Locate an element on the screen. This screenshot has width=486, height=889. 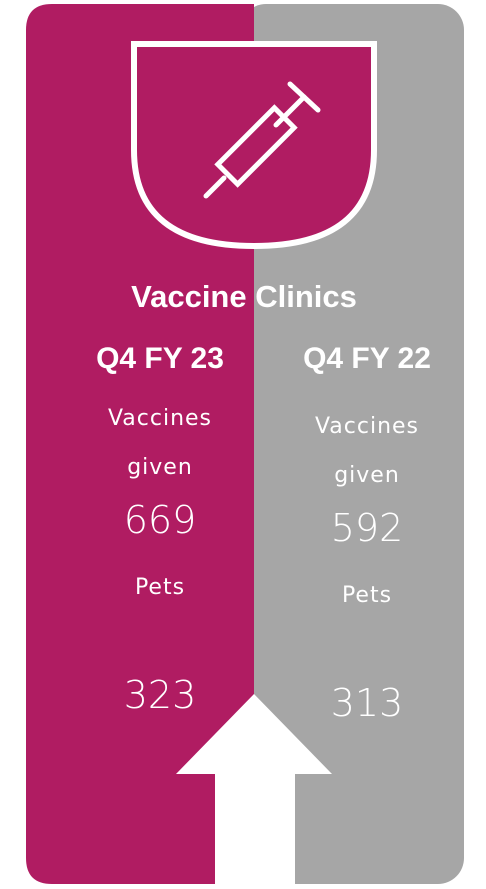
pets-value: 313 is located at coordinates (367, 703).